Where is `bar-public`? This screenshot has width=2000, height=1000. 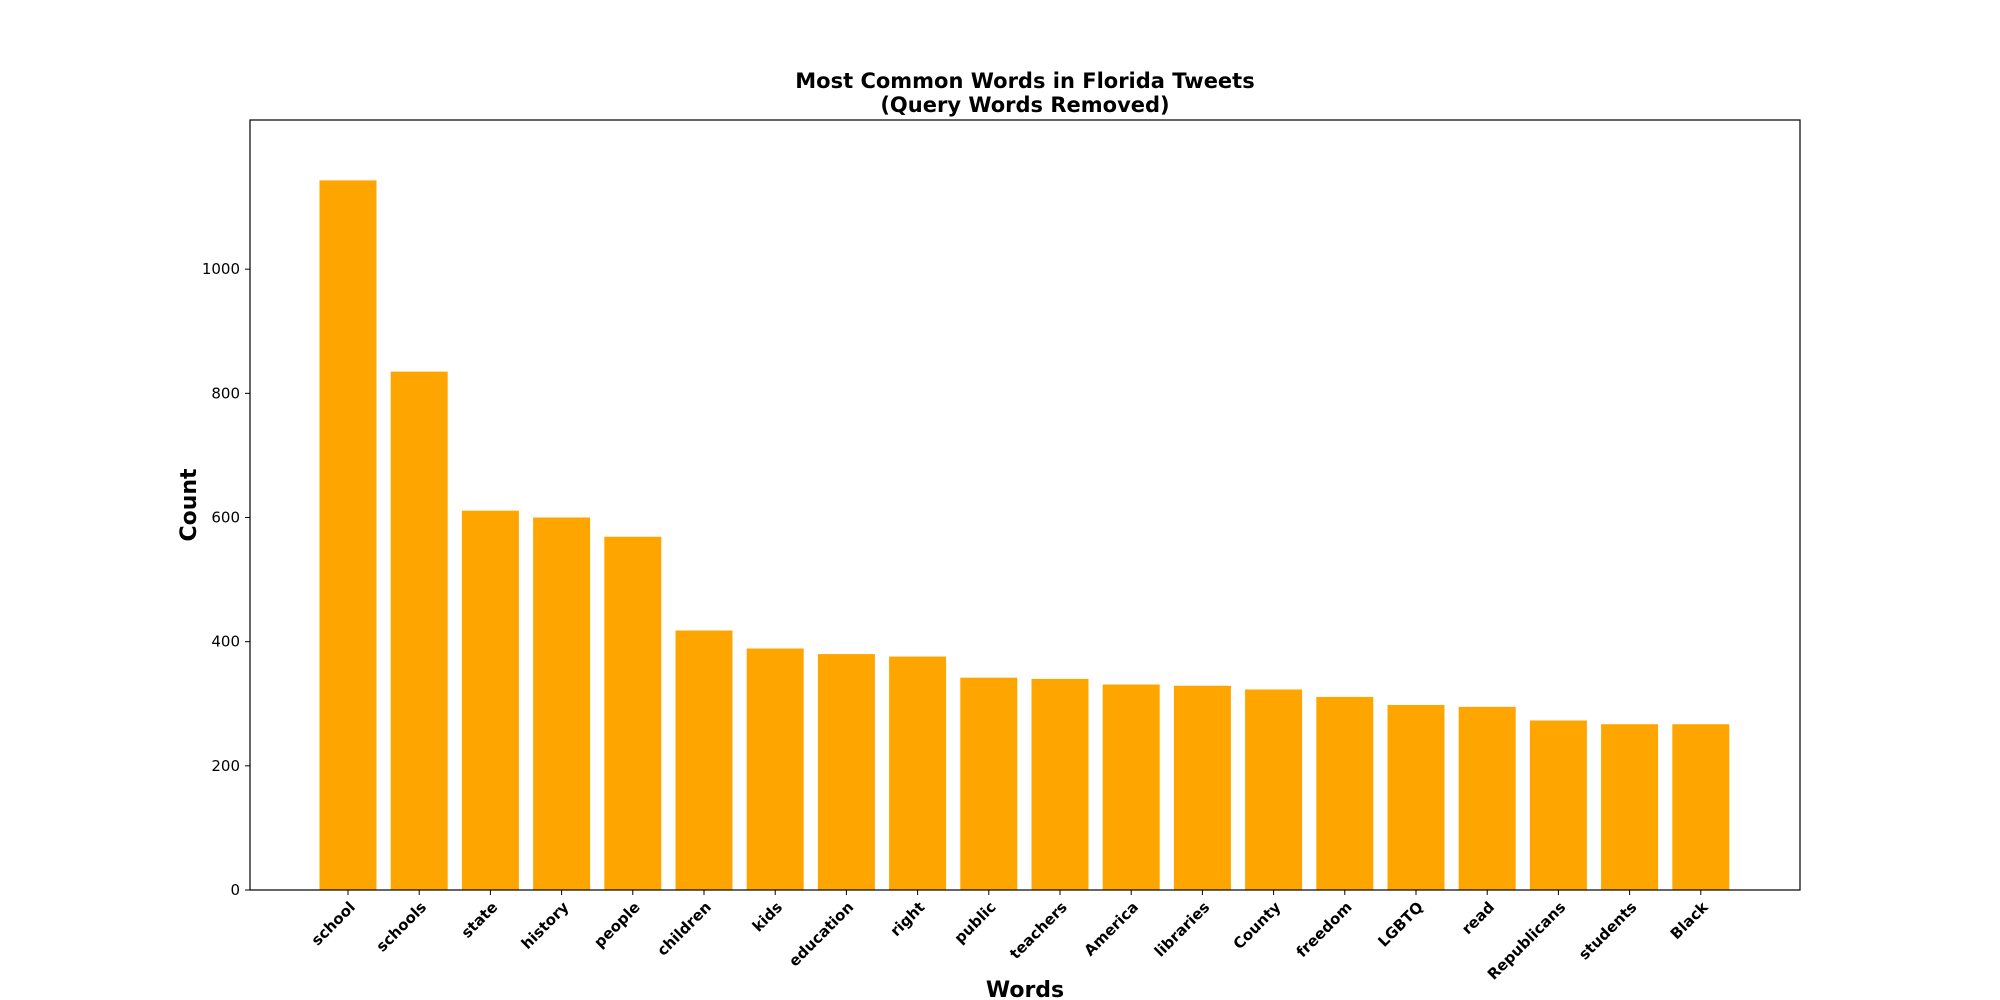 bar-public is located at coordinates (989, 783).